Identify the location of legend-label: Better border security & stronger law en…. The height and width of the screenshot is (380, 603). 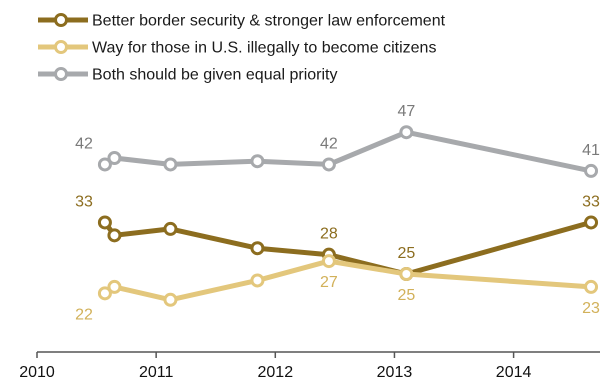
(269, 21).